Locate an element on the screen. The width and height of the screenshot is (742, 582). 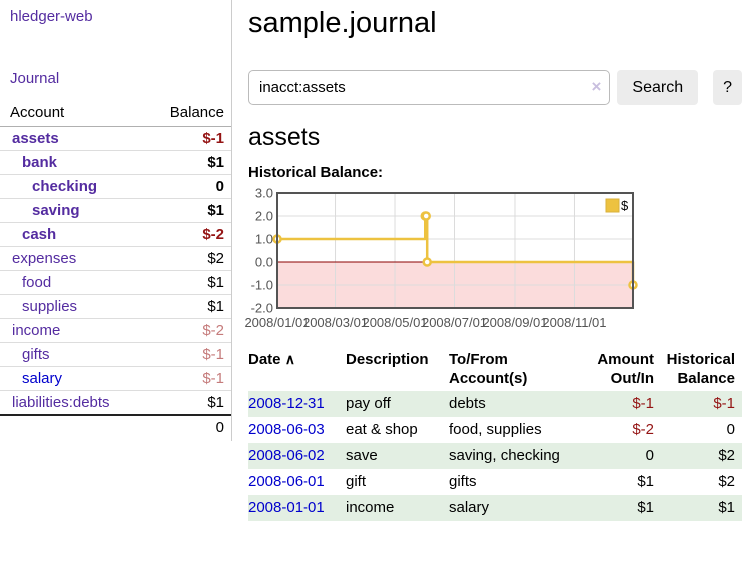
svg-text: -2.0 is located at coordinates (262, 308).